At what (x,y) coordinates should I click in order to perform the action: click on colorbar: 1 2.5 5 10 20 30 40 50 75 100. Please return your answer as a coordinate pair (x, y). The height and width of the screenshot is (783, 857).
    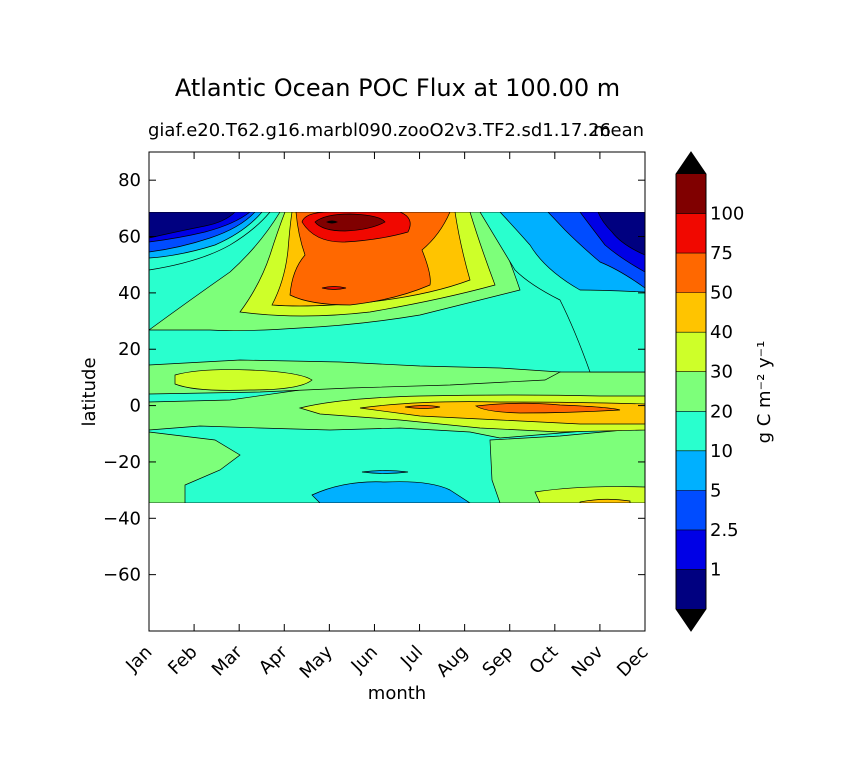
    Looking at the image, I should click on (709, 391).